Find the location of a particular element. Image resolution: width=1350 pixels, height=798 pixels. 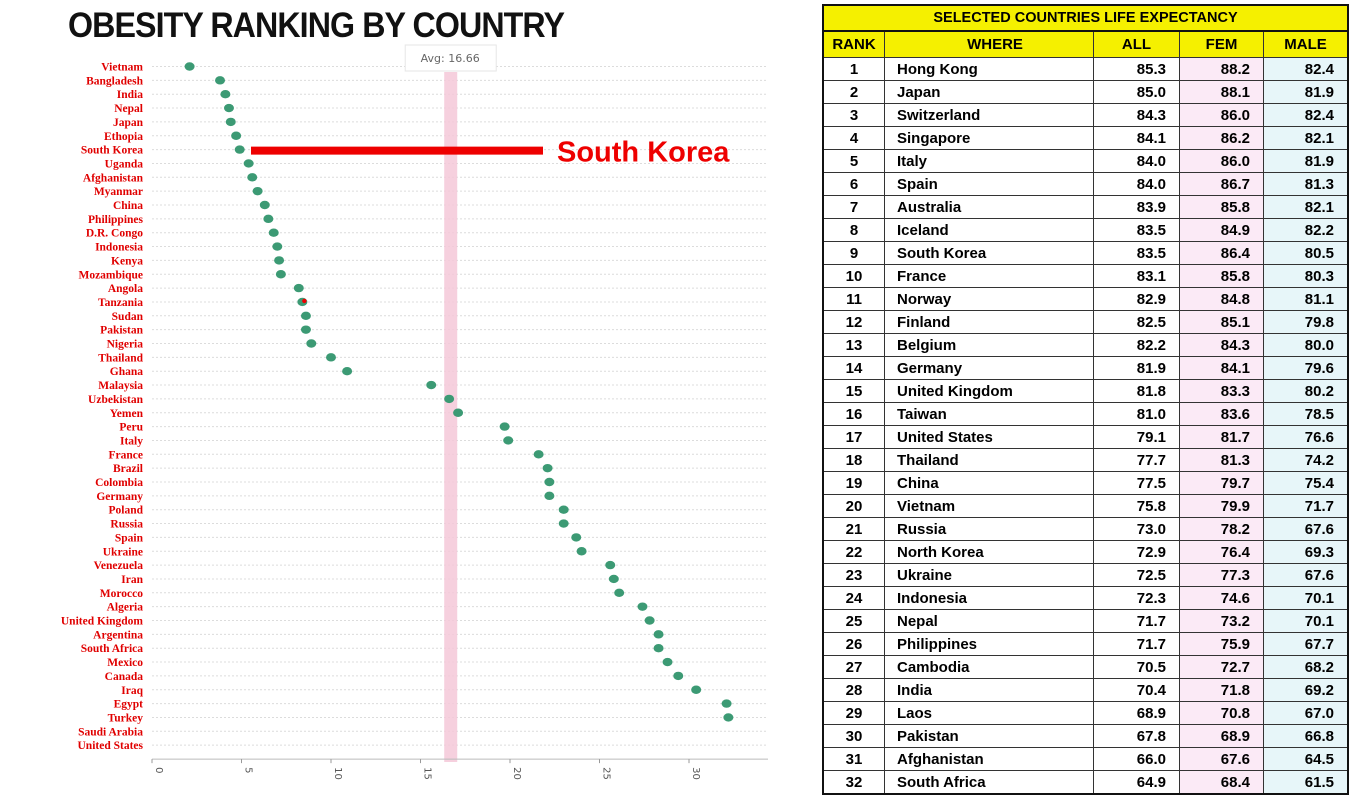

country-cell: France is located at coordinates (989, 276).